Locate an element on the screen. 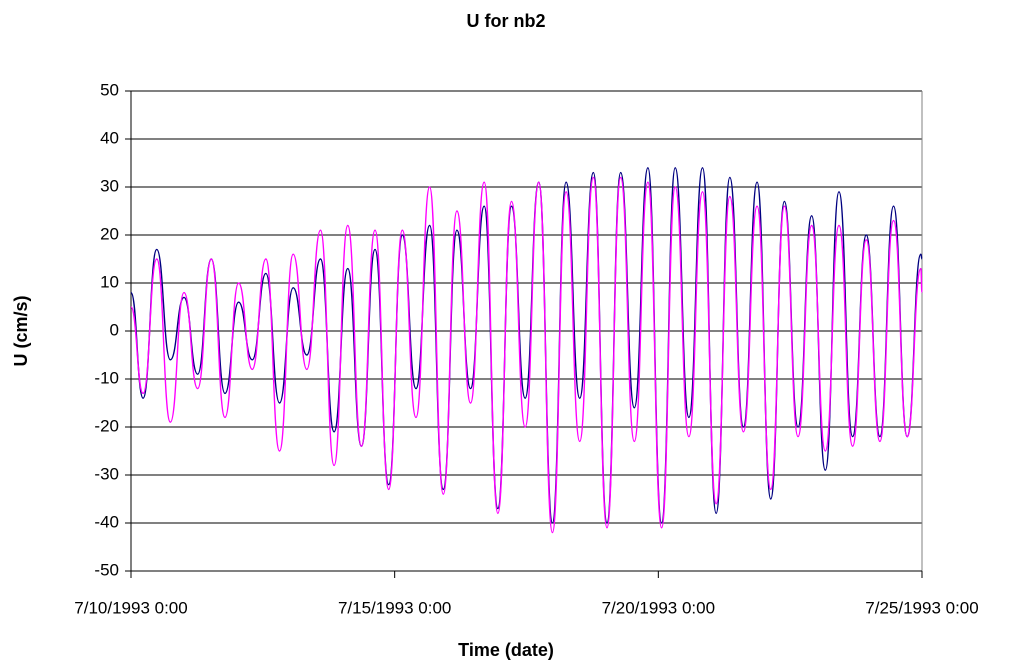 This screenshot has width=1012, height=669. y-axis-label: U (cm/s) is located at coordinates (21, 330).